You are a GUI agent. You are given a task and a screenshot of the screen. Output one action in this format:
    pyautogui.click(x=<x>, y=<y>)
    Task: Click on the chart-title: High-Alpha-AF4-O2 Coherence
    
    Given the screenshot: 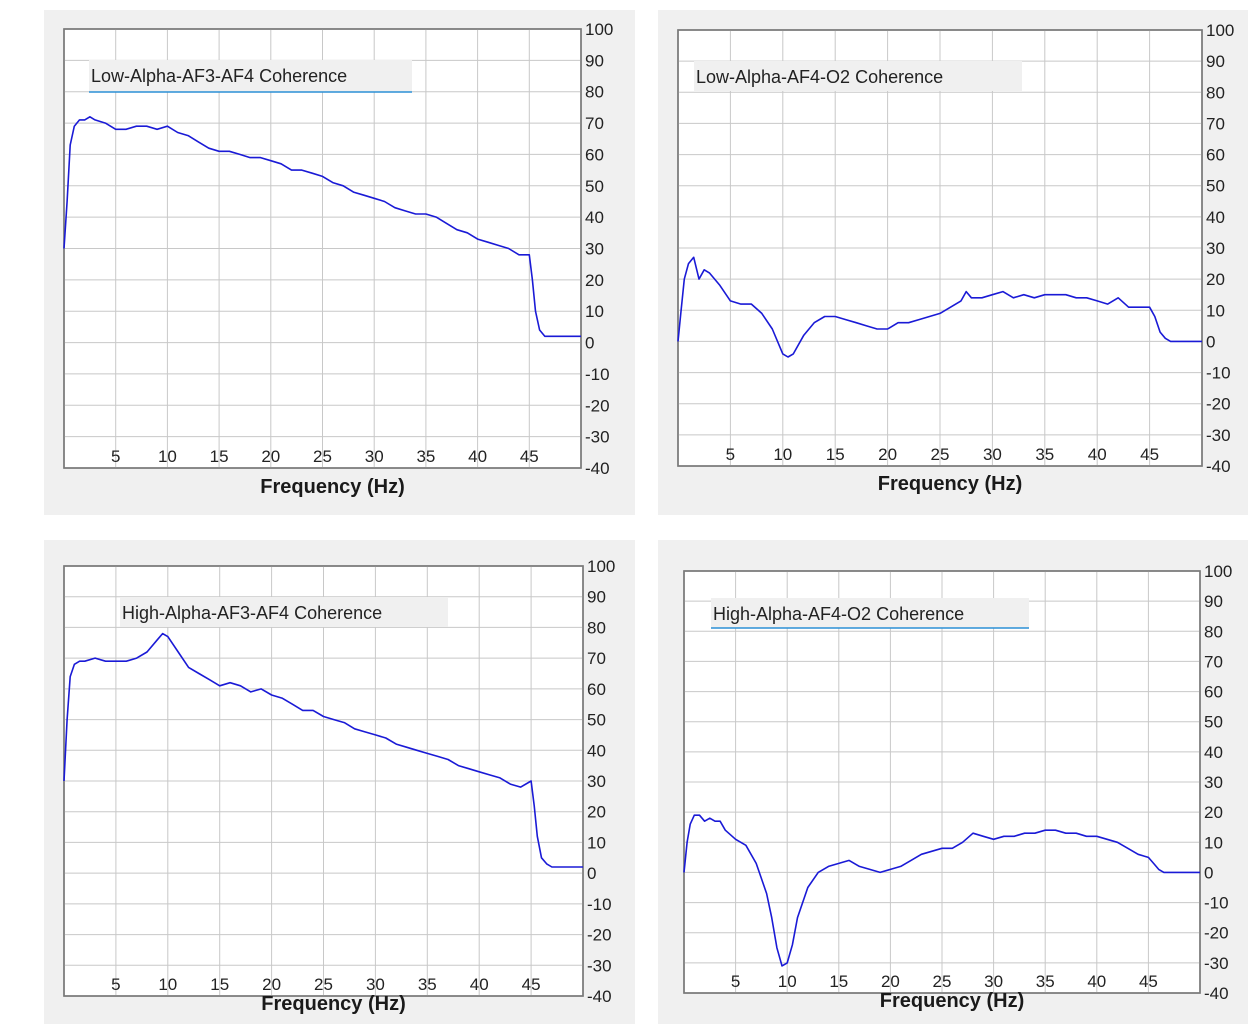 What is the action you would take?
    pyautogui.click(x=838, y=614)
    